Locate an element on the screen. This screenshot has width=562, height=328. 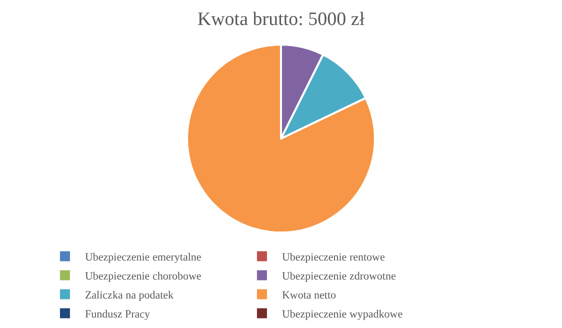
legend-label: Fundusz Pracy is located at coordinates (117, 314).